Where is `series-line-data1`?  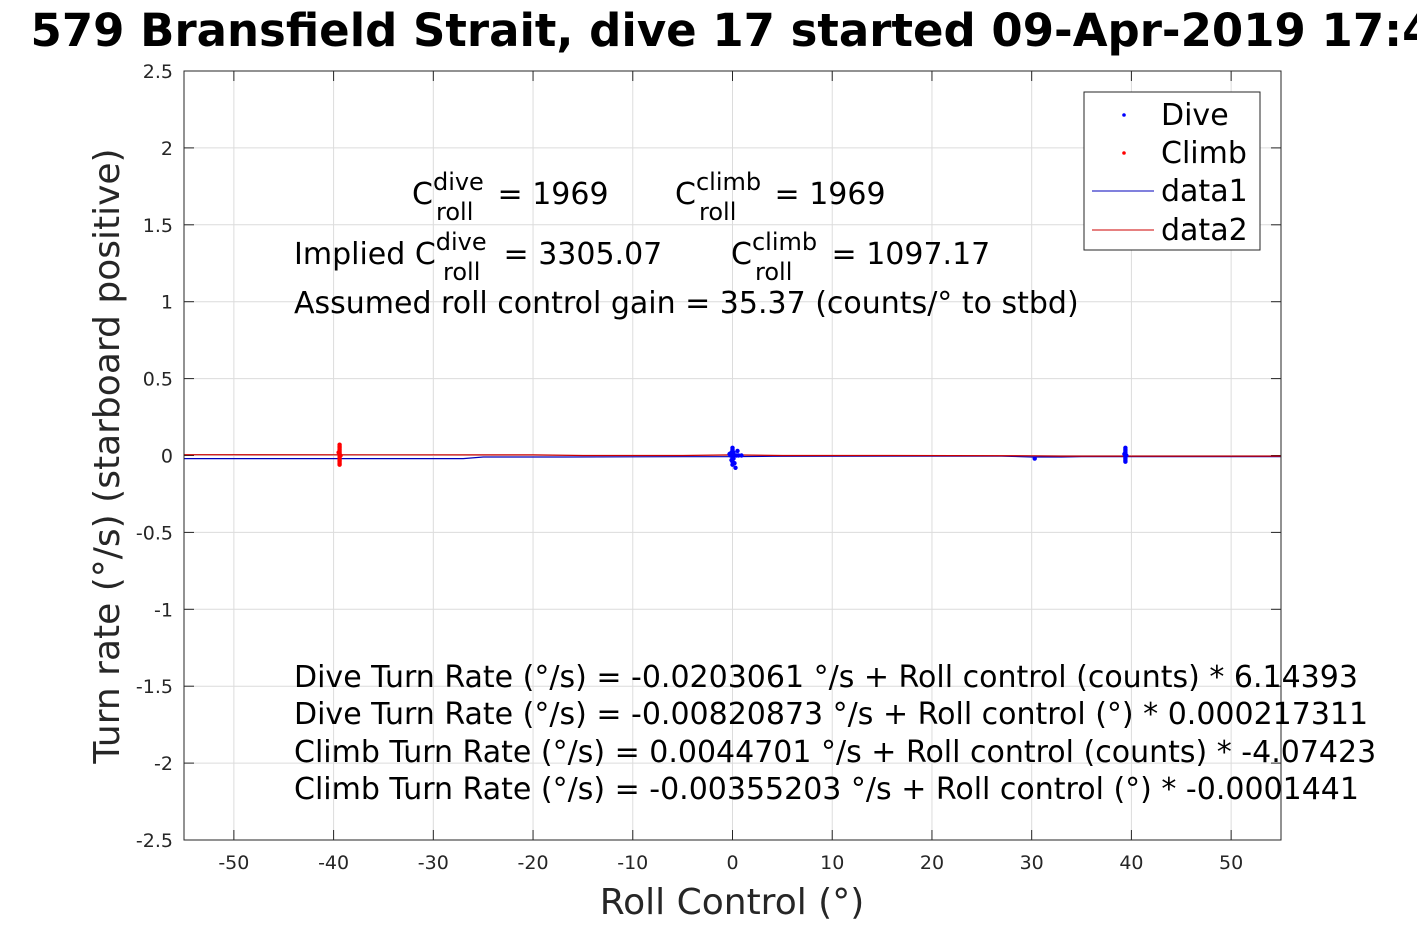 series-line-data1 is located at coordinates (732, 457).